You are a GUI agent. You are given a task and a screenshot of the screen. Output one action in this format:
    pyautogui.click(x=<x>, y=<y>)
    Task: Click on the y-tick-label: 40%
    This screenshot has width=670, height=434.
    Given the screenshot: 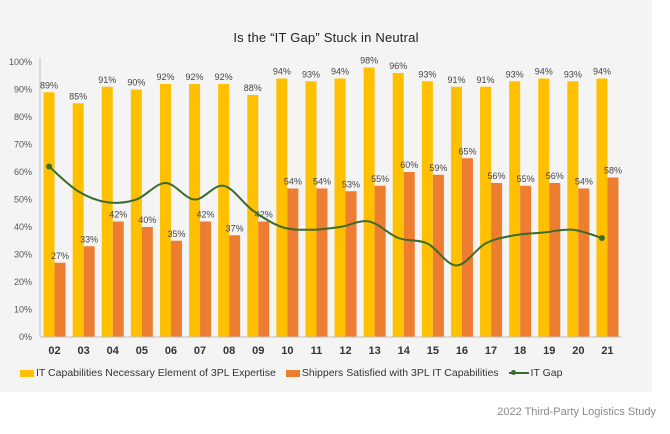 What is the action you would take?
    pyautogui.click(x=23, y=227)
    